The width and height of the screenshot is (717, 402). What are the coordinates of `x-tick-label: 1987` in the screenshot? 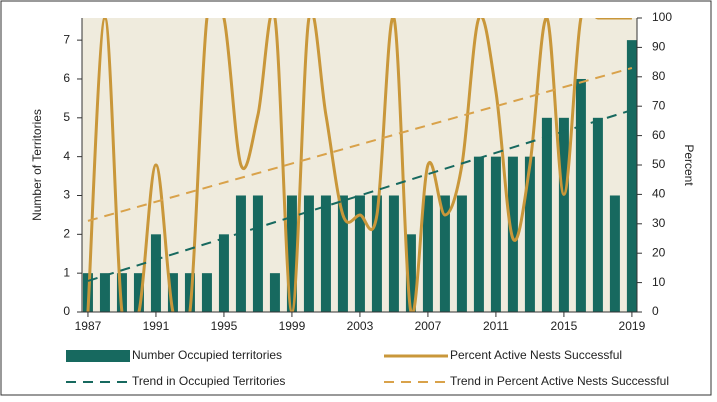 It's located at (88, 326).